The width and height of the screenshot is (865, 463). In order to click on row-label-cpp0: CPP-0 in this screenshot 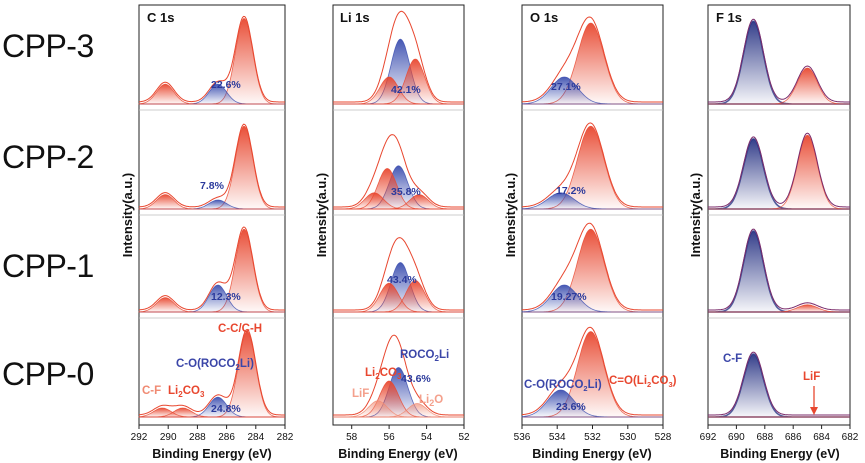, I will do `click(48, 374)`.